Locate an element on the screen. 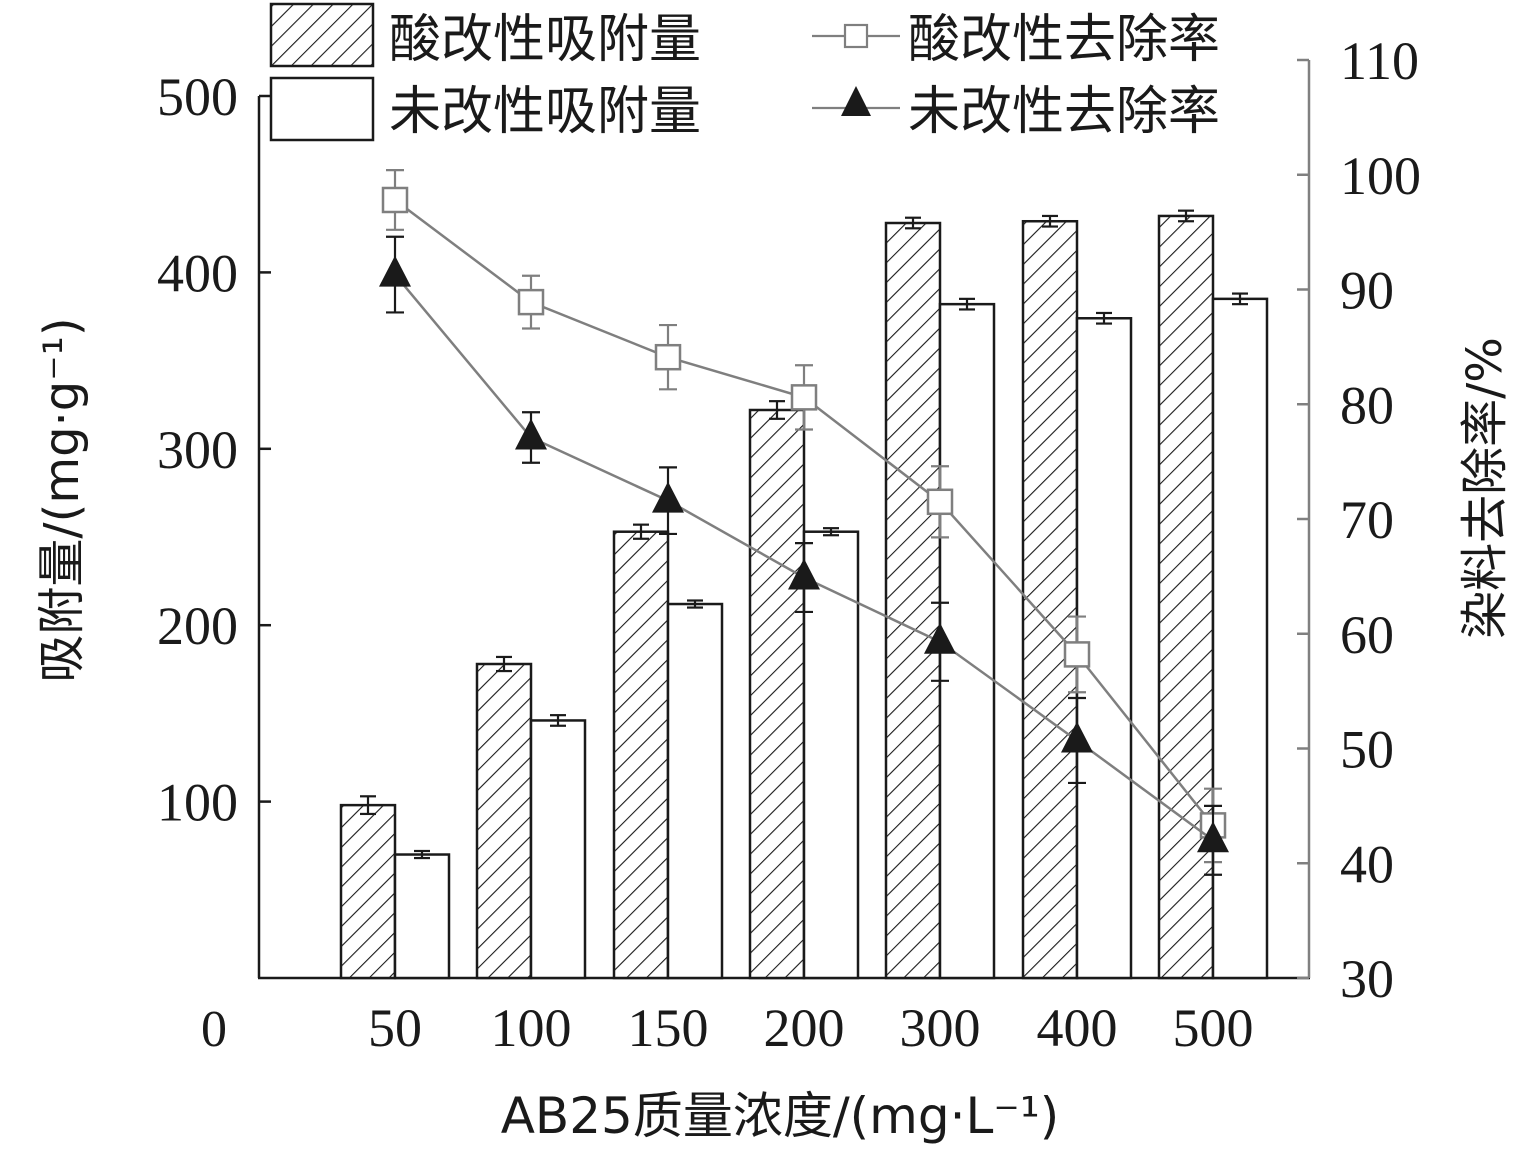 The image size is (1532, 1154). x-tick-labels: 50 100 150 200 300 400 500 is located at coordinates (811, 1028).